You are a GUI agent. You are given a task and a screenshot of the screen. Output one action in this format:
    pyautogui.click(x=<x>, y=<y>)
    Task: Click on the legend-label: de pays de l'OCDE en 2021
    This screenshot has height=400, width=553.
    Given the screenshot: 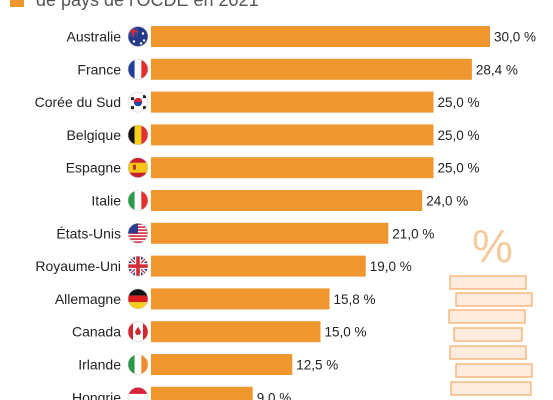 What is the action you would take?
    pyautogui.click(x=147, y=5)
    